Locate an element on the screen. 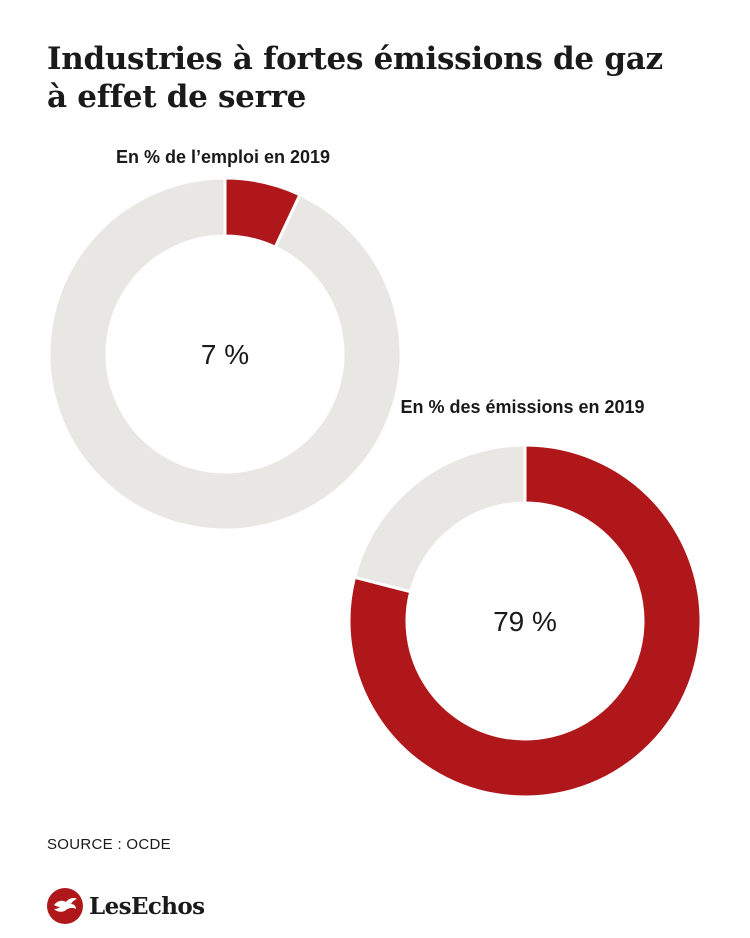  donut-2-subtitle: En % des émissions en 2019 is located at coordinates (522, 407).